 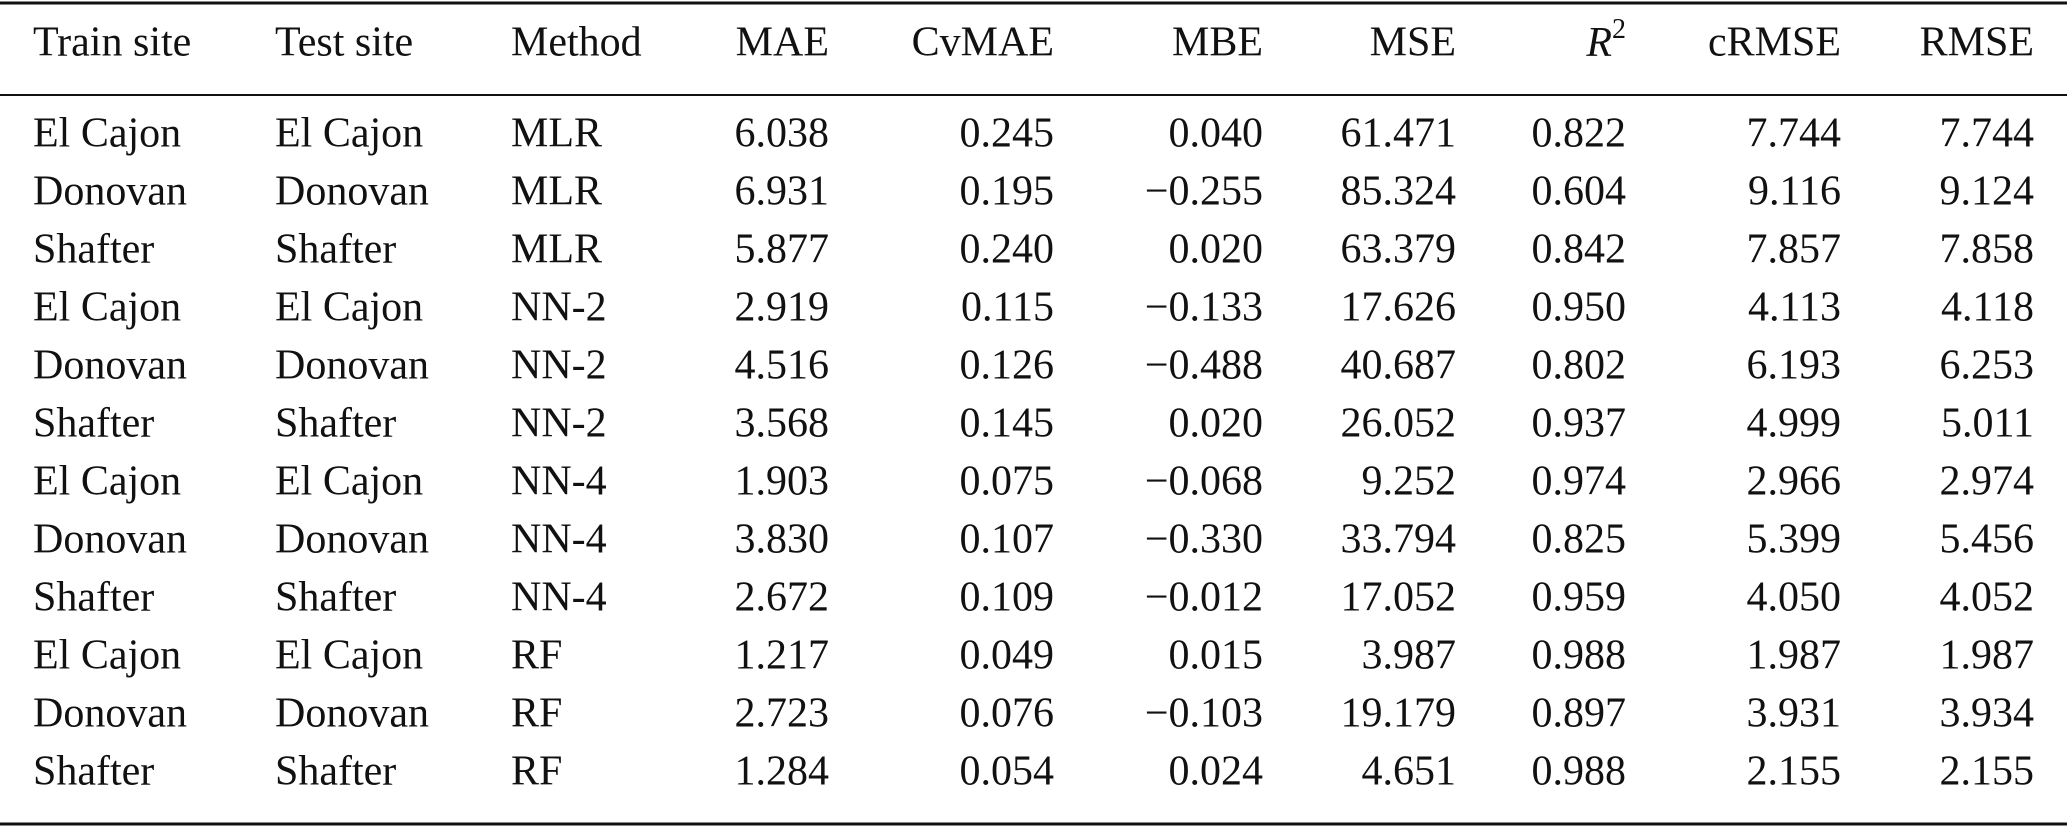 I want to click on table-cell: 2.919, so click(x=782, y=308).